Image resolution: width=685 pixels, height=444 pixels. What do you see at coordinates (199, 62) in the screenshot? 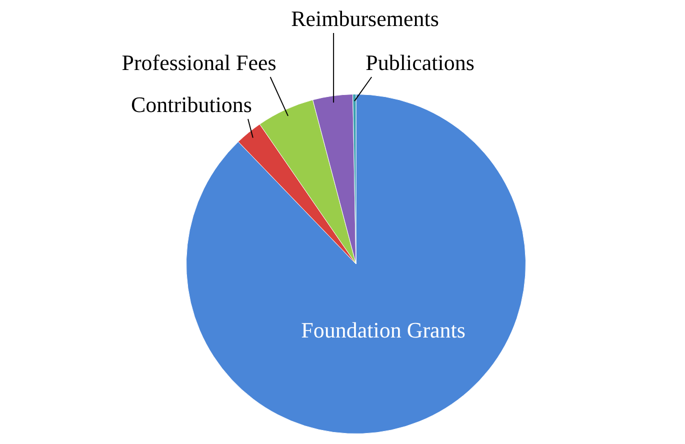
I see `slice-label: Professional Fees` at bounding box center [199, 62].